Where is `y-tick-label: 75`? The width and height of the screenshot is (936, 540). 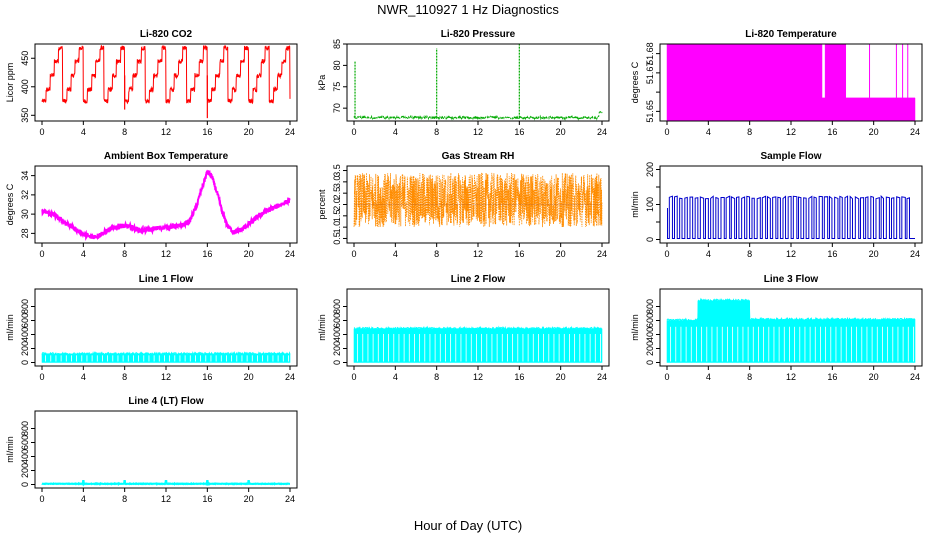 y-tick-label: 75 is located at coordinates (337, 87).